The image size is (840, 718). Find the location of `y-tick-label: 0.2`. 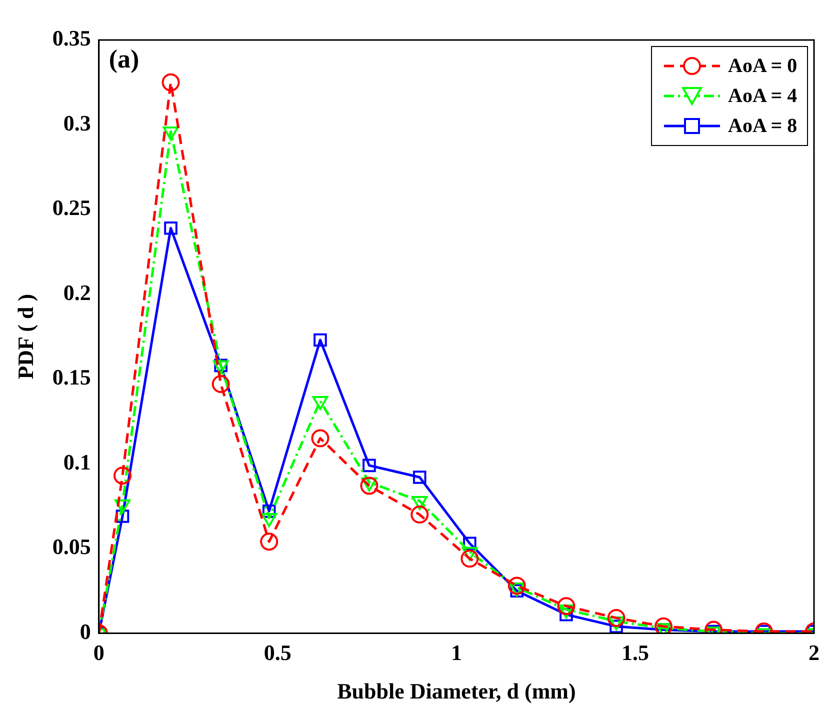

y-tick-label: 0.2 is located at coordinates (77, 292).